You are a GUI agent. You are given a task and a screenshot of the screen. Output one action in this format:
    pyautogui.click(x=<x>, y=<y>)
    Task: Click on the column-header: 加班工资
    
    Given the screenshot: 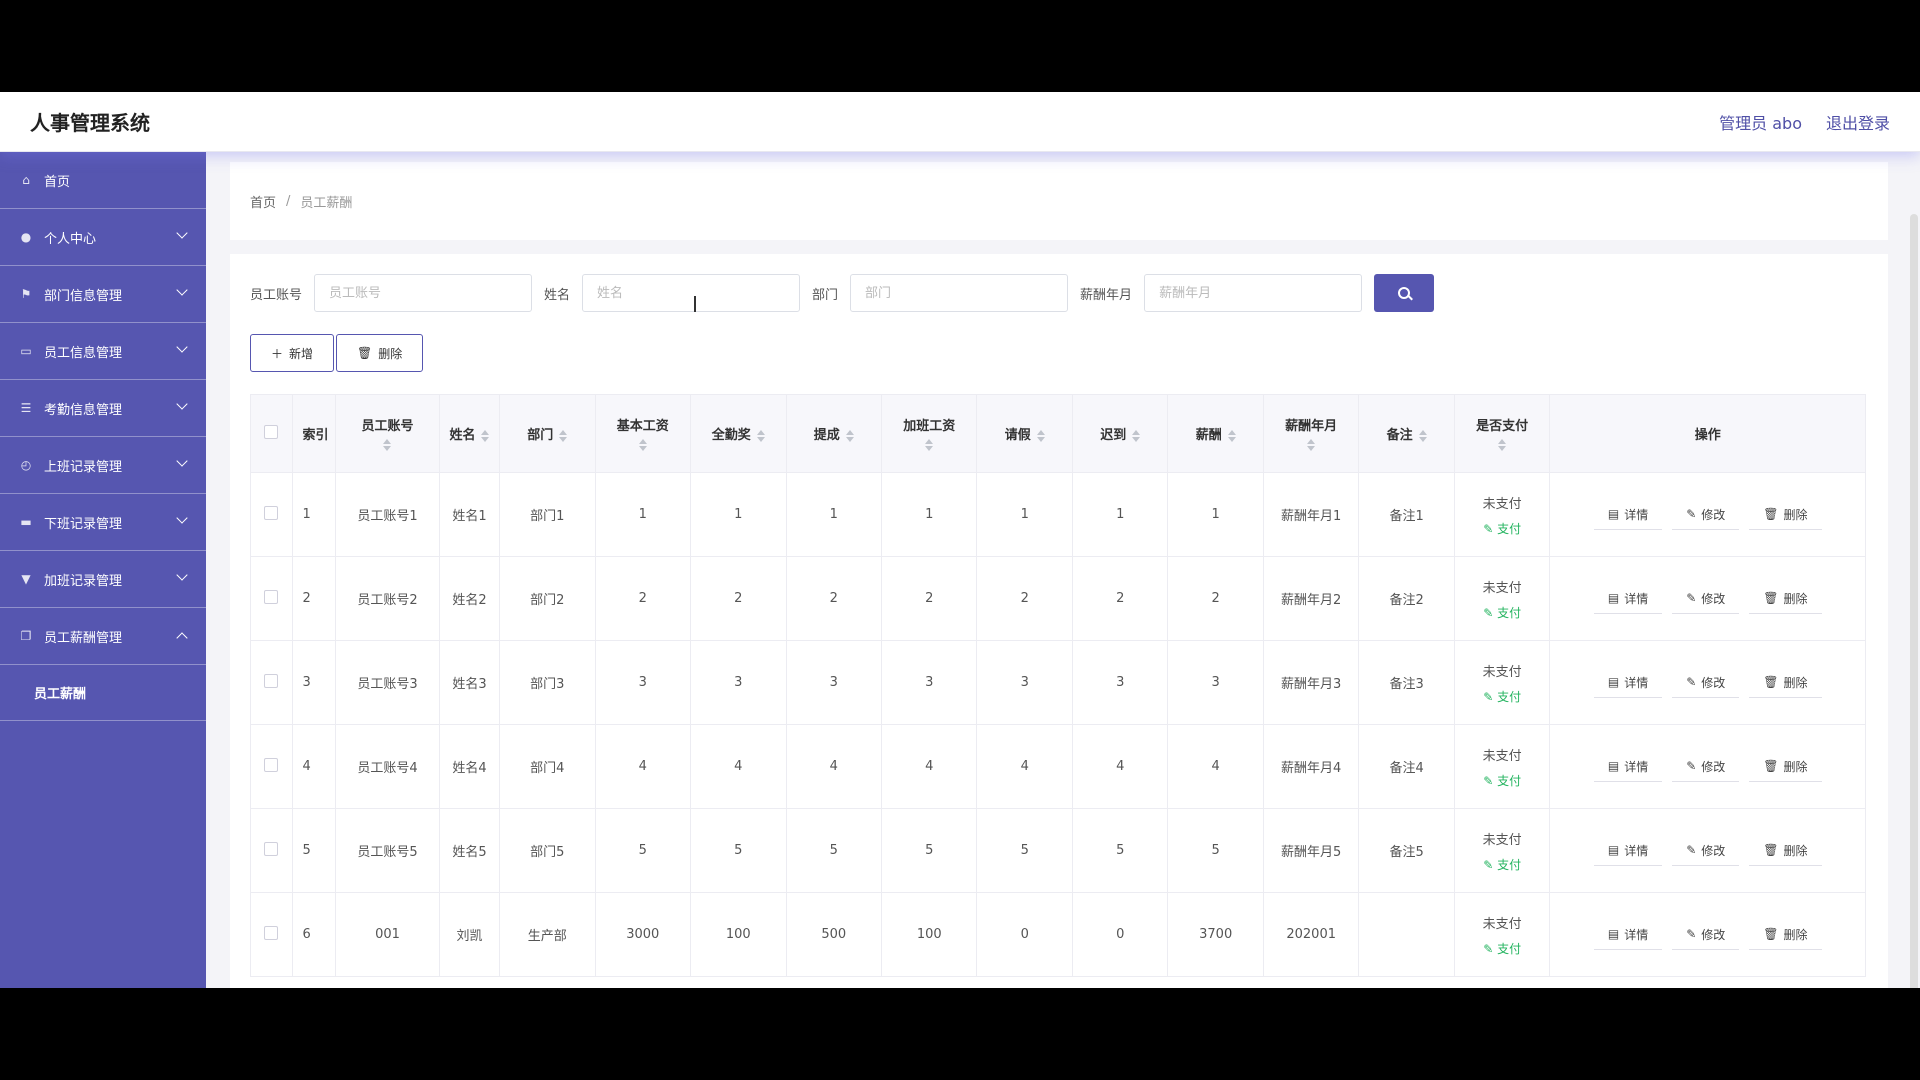 What is the action you would take?
    pyautogui.click(x=929, y=433)
    